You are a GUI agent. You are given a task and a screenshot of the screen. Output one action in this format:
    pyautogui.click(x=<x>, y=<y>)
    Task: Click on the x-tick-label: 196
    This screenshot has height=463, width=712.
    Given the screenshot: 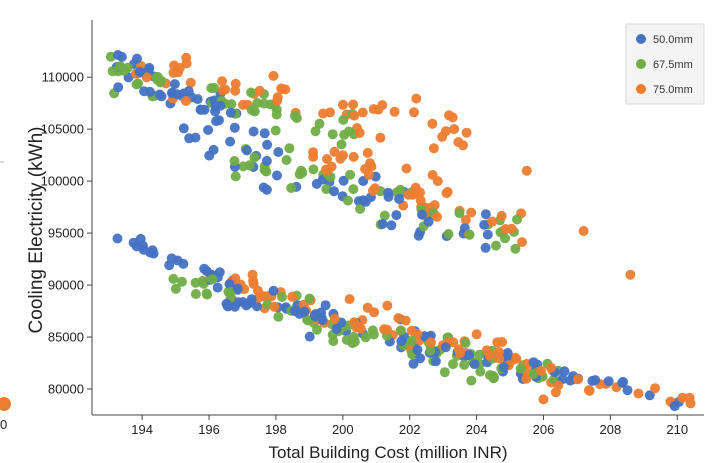 What is the action you would take?
    pyautogui.click(x=209, y=429)
    